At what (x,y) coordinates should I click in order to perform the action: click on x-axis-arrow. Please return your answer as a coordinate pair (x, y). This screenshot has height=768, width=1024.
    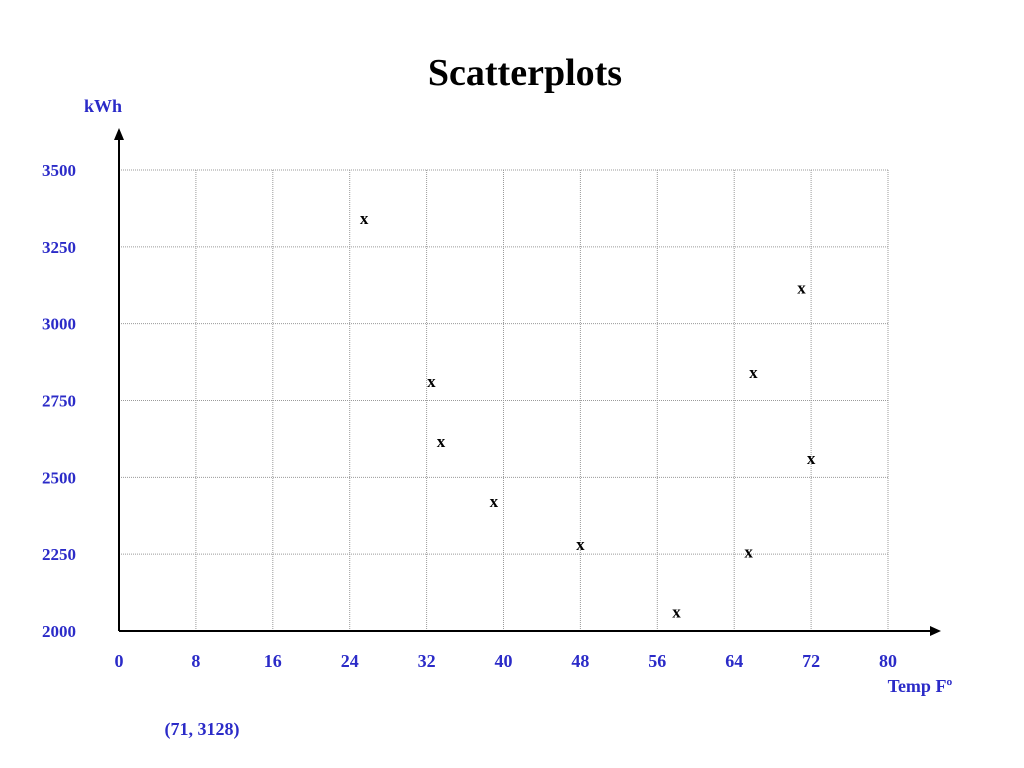
    Looking at the image, I should click on (935, 631).